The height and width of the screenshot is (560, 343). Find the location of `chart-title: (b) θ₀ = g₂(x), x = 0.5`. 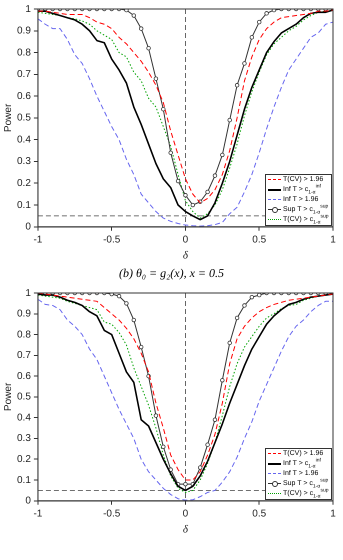

chart-title: (b) θ₀ = g₂(x), x = 0.5 is located at coordinates (172, 273).